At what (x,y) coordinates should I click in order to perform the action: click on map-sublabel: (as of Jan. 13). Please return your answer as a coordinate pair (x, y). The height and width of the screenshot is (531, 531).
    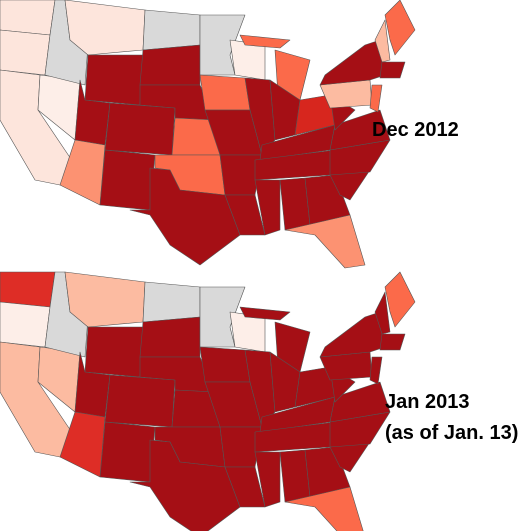
    Looking at the image, I should click on (451, 433).